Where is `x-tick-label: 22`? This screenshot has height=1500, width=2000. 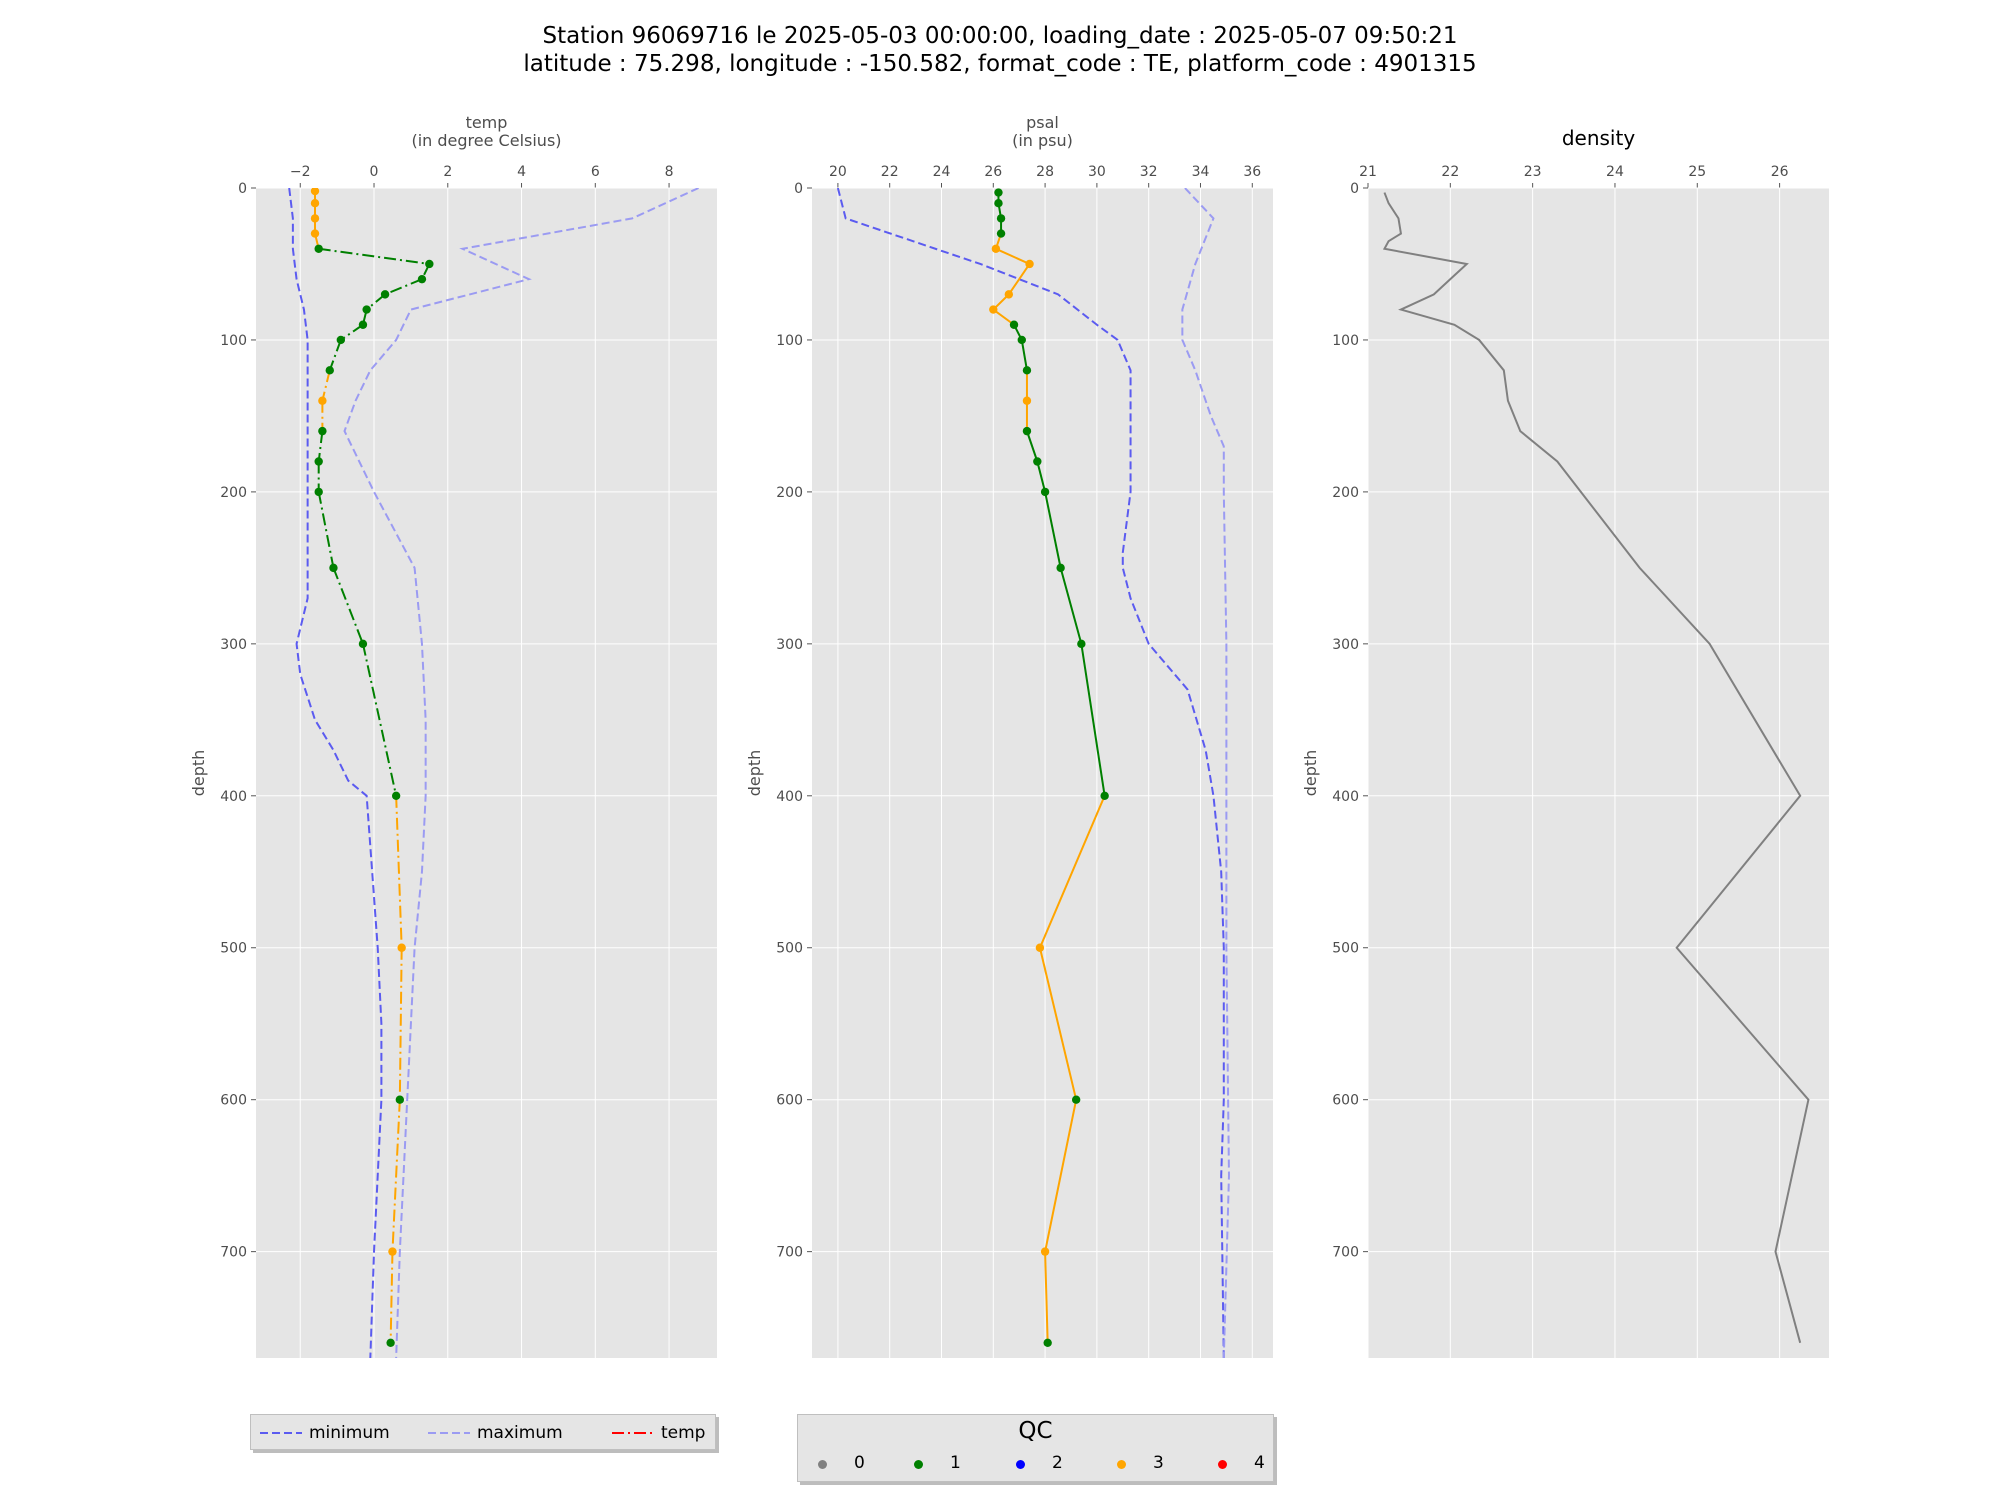
x-tick-label: 22 is located at coordinates (1450, 172).